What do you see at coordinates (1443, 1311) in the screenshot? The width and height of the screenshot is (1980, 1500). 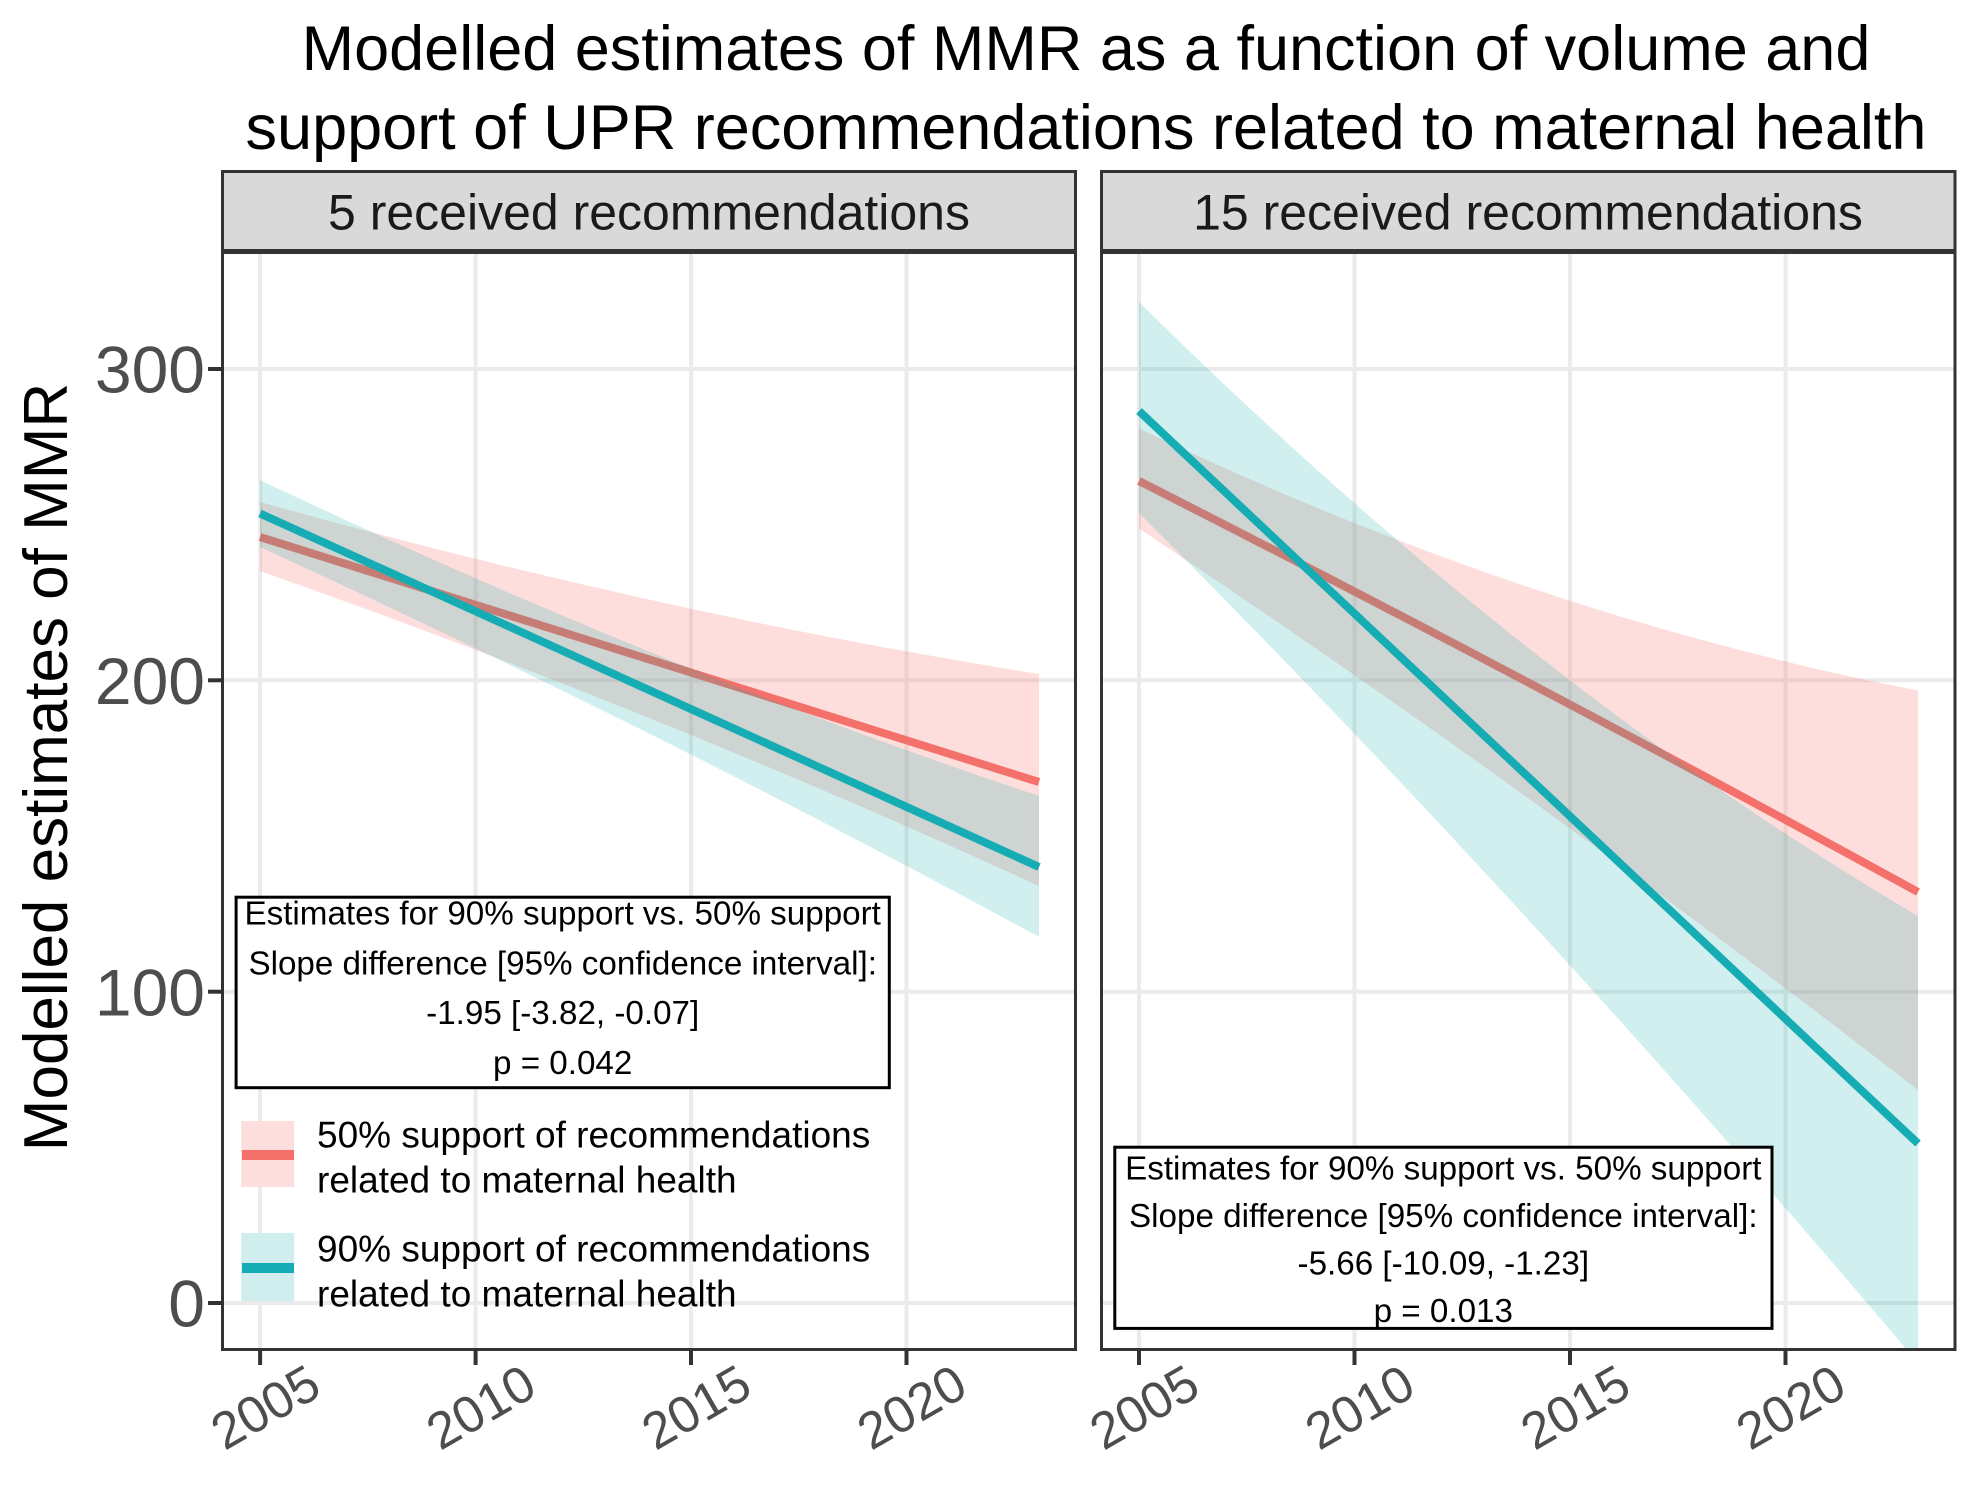 I see `svg-text: p = 0.013` at bounding box center [1443, 1311].